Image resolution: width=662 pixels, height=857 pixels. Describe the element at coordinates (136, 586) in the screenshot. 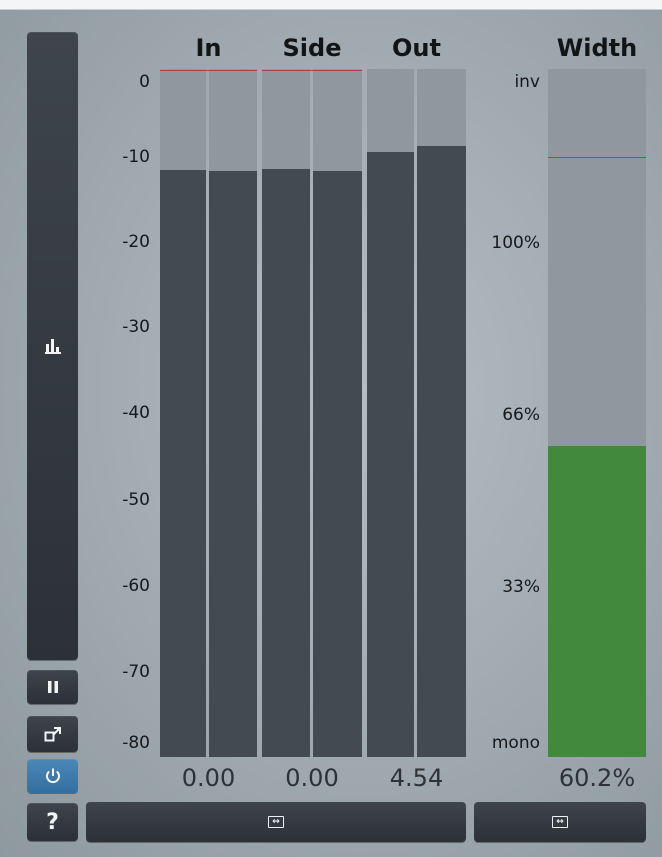

I see `db-scale-label: -60` at that location.